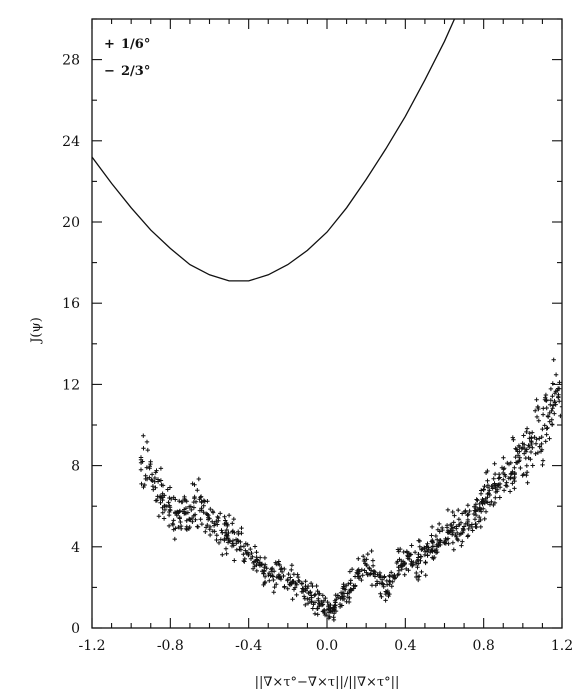  I want to click on legend-label-1: 1/6°, so click(135, 44).